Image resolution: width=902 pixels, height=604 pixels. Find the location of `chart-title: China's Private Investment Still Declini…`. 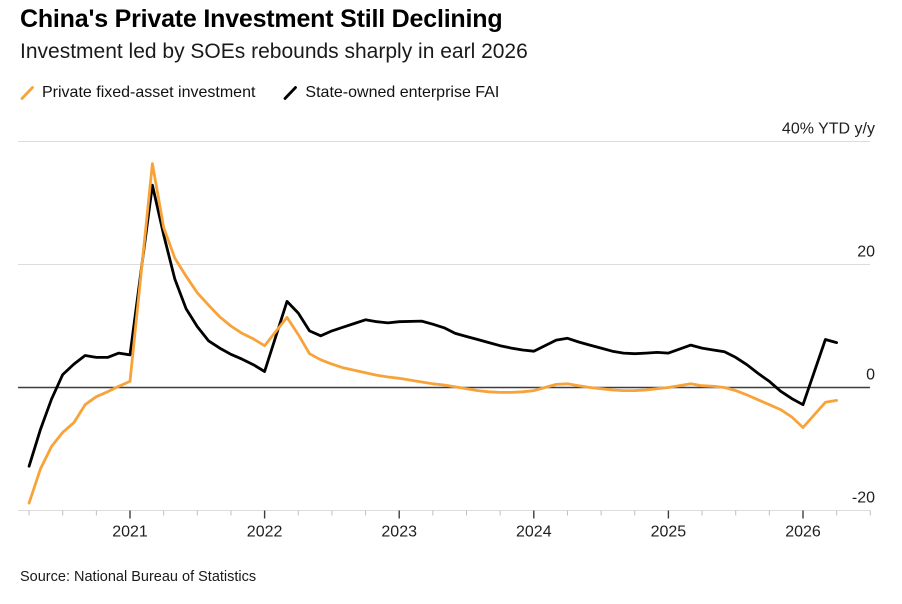

chart-title: China's Private Investment Still Declini… is located at coordinates (261, 19).